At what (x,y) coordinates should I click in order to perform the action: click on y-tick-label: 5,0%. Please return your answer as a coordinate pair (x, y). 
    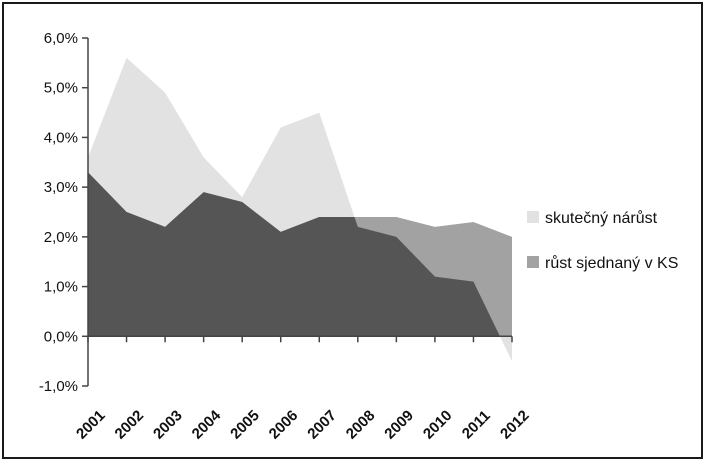
    Looking at the image, I should click on (61, 88).